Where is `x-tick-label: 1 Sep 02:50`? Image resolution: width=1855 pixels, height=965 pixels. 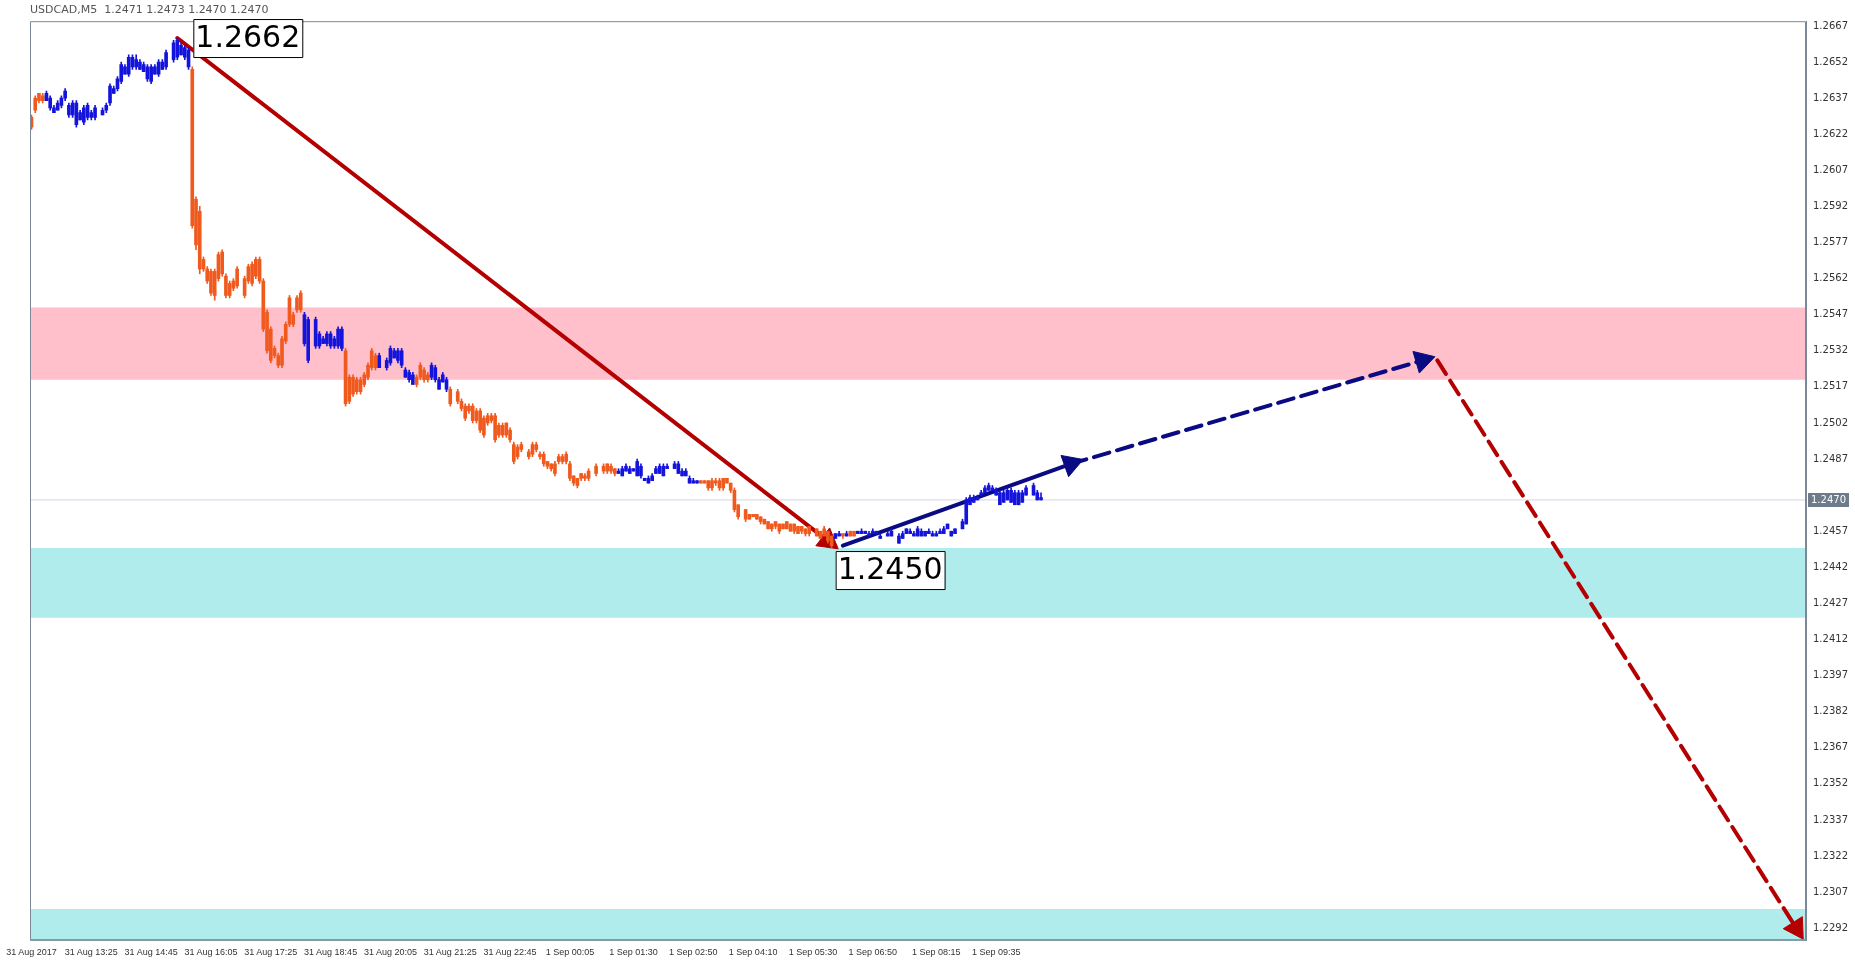
x-tick-label: 1 Sep 02:50 is located at coordinates (693, 952).